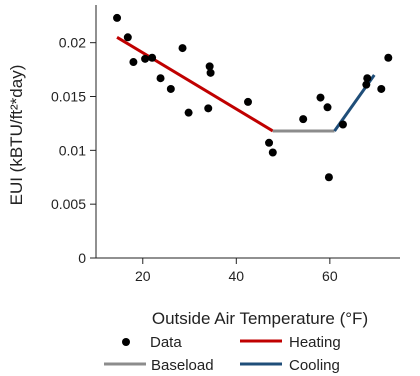  I want to click on y-tick-label: 0.01, so click(72, 150).